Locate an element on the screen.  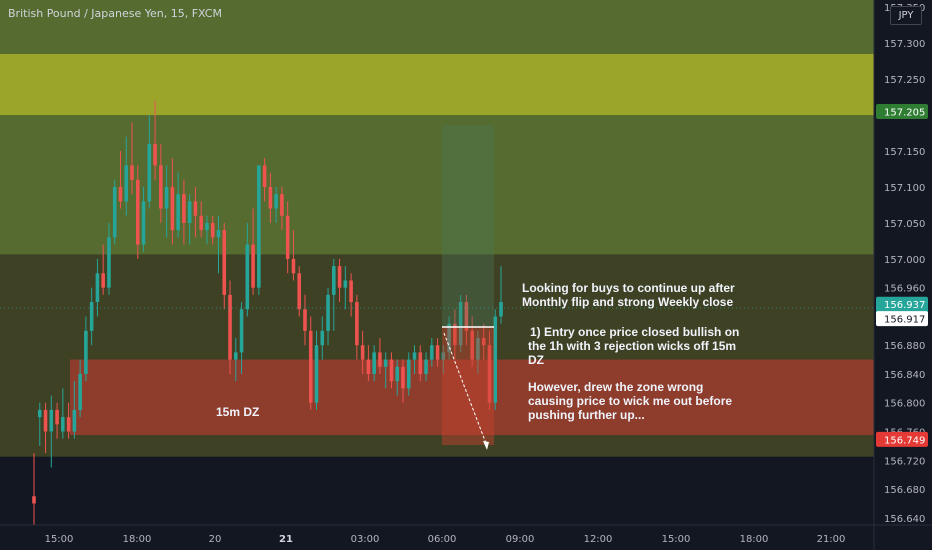
price-tag-label: 156.917 is located at coordinates (904, 320).